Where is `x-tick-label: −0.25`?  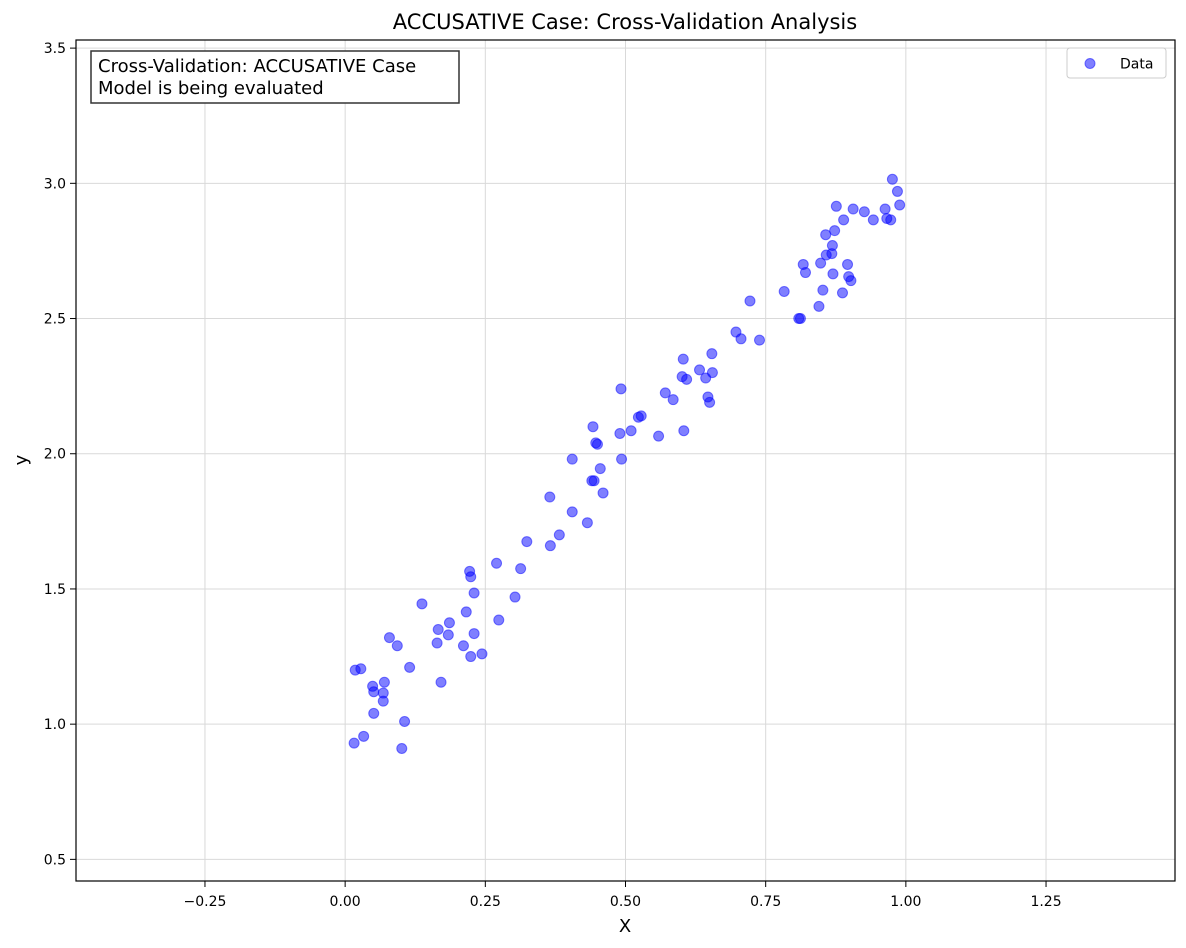 x-tick-label: −0.25 is located at coordinates (205, 902).